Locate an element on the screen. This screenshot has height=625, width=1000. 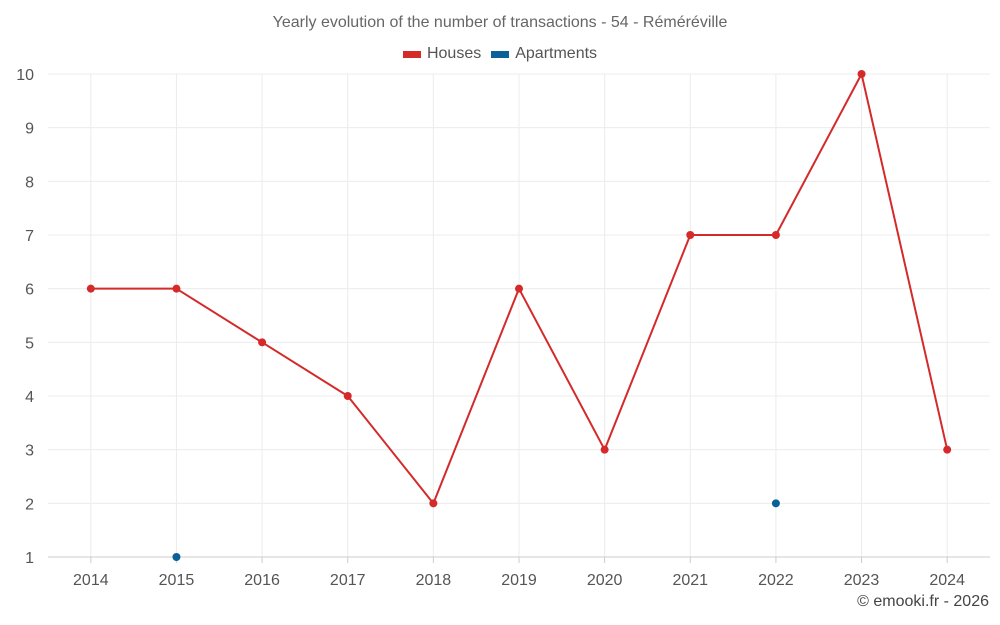
footer-credit: © emooki.fr - 2026 is located at coordinates (923, 601).